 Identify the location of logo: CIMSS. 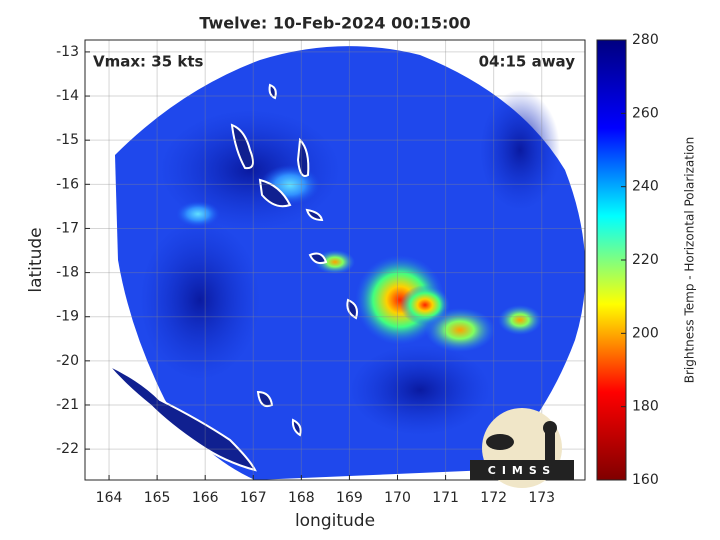
(522, 448).